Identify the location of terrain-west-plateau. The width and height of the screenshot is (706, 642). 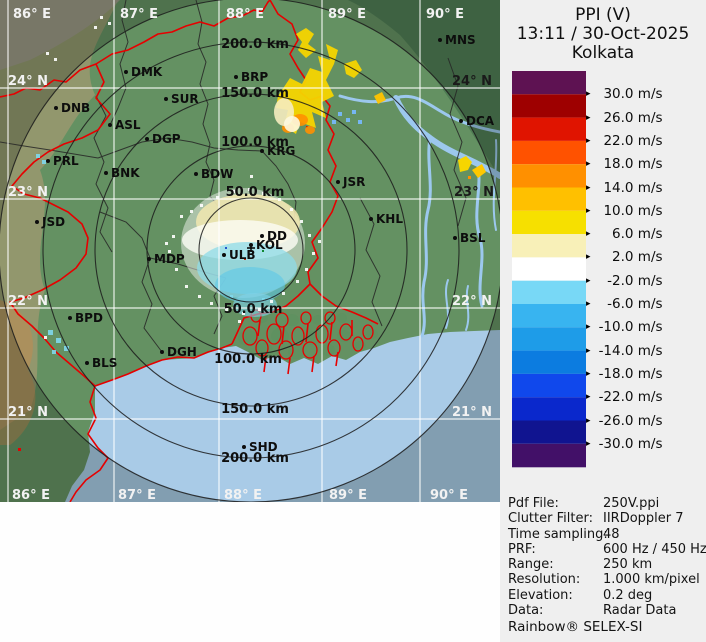
(59, 215).